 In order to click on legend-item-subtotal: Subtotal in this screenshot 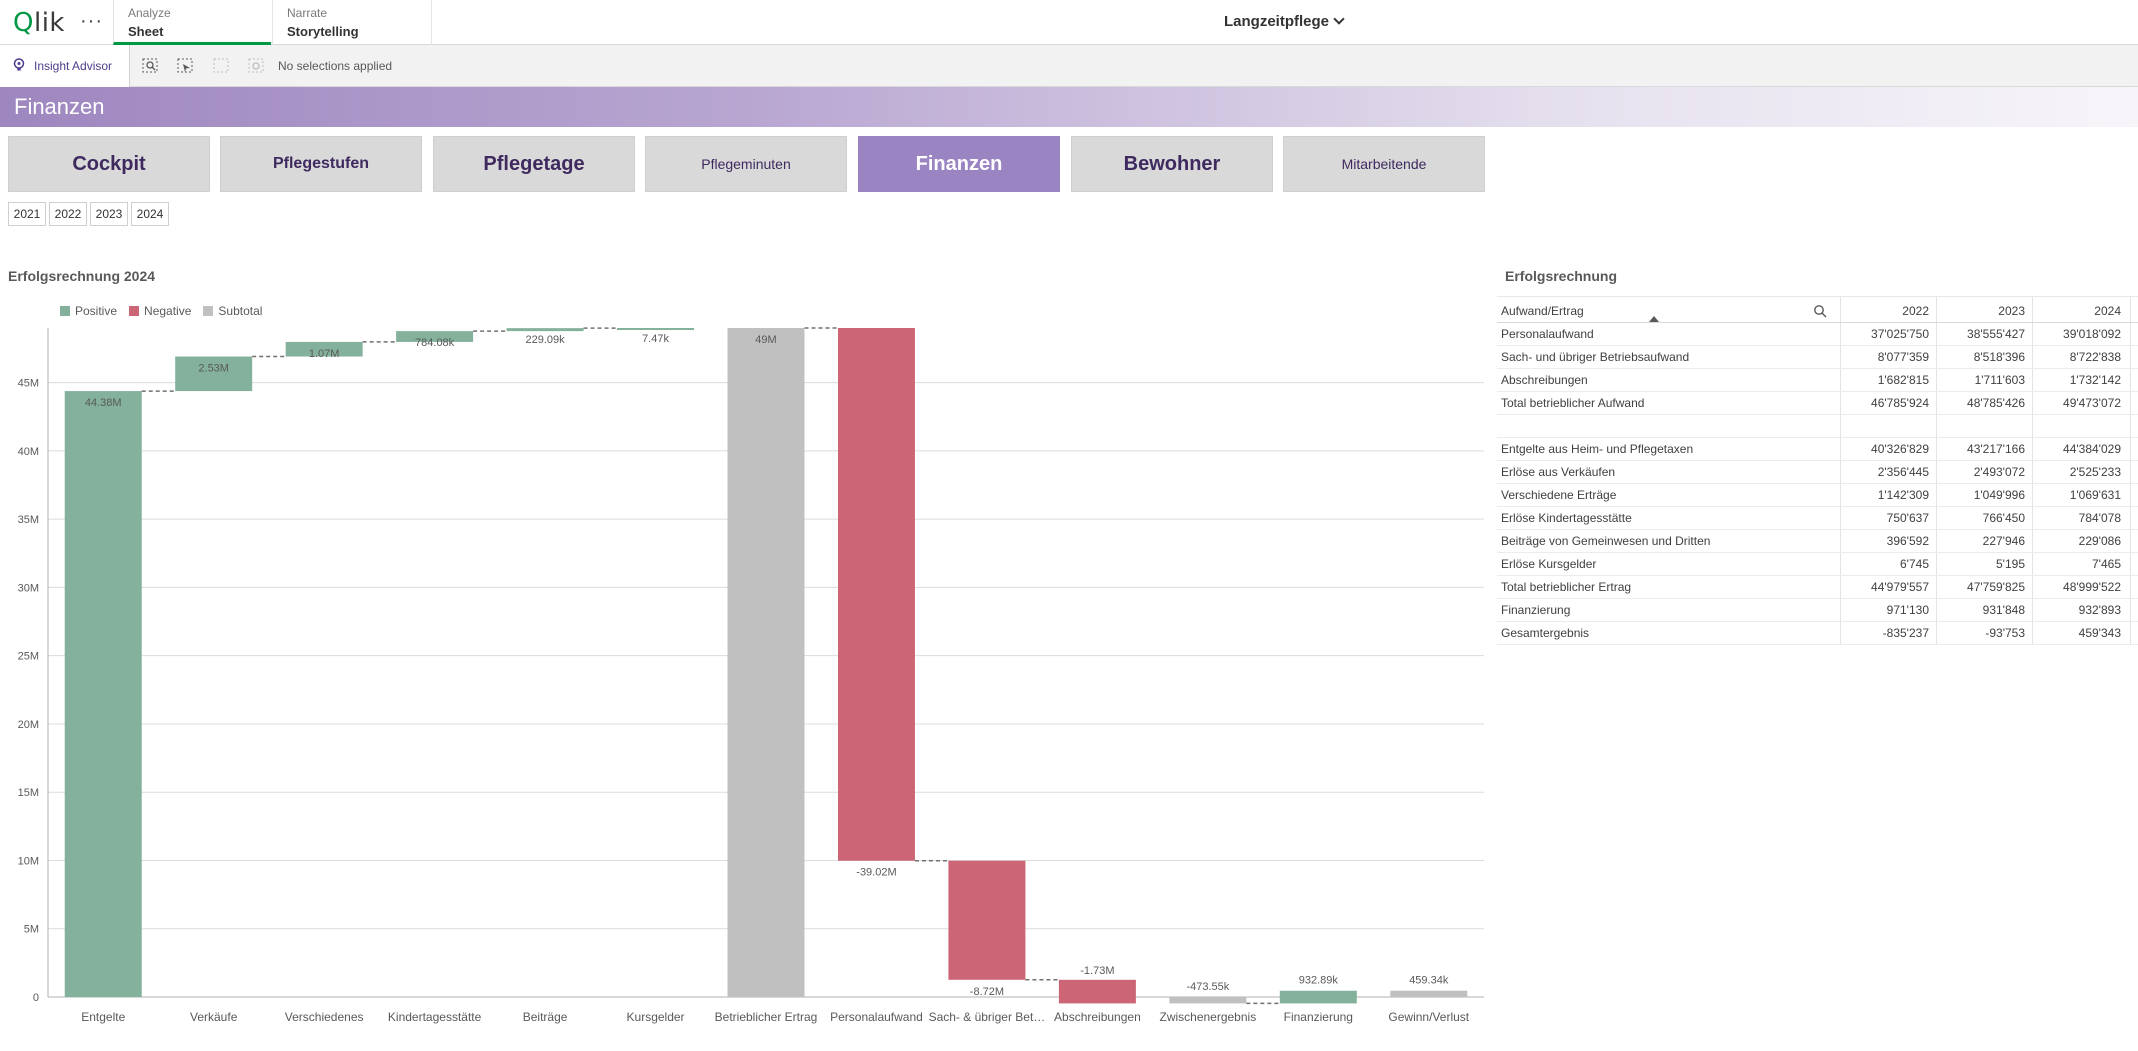, I will do `click(232, 311)`.